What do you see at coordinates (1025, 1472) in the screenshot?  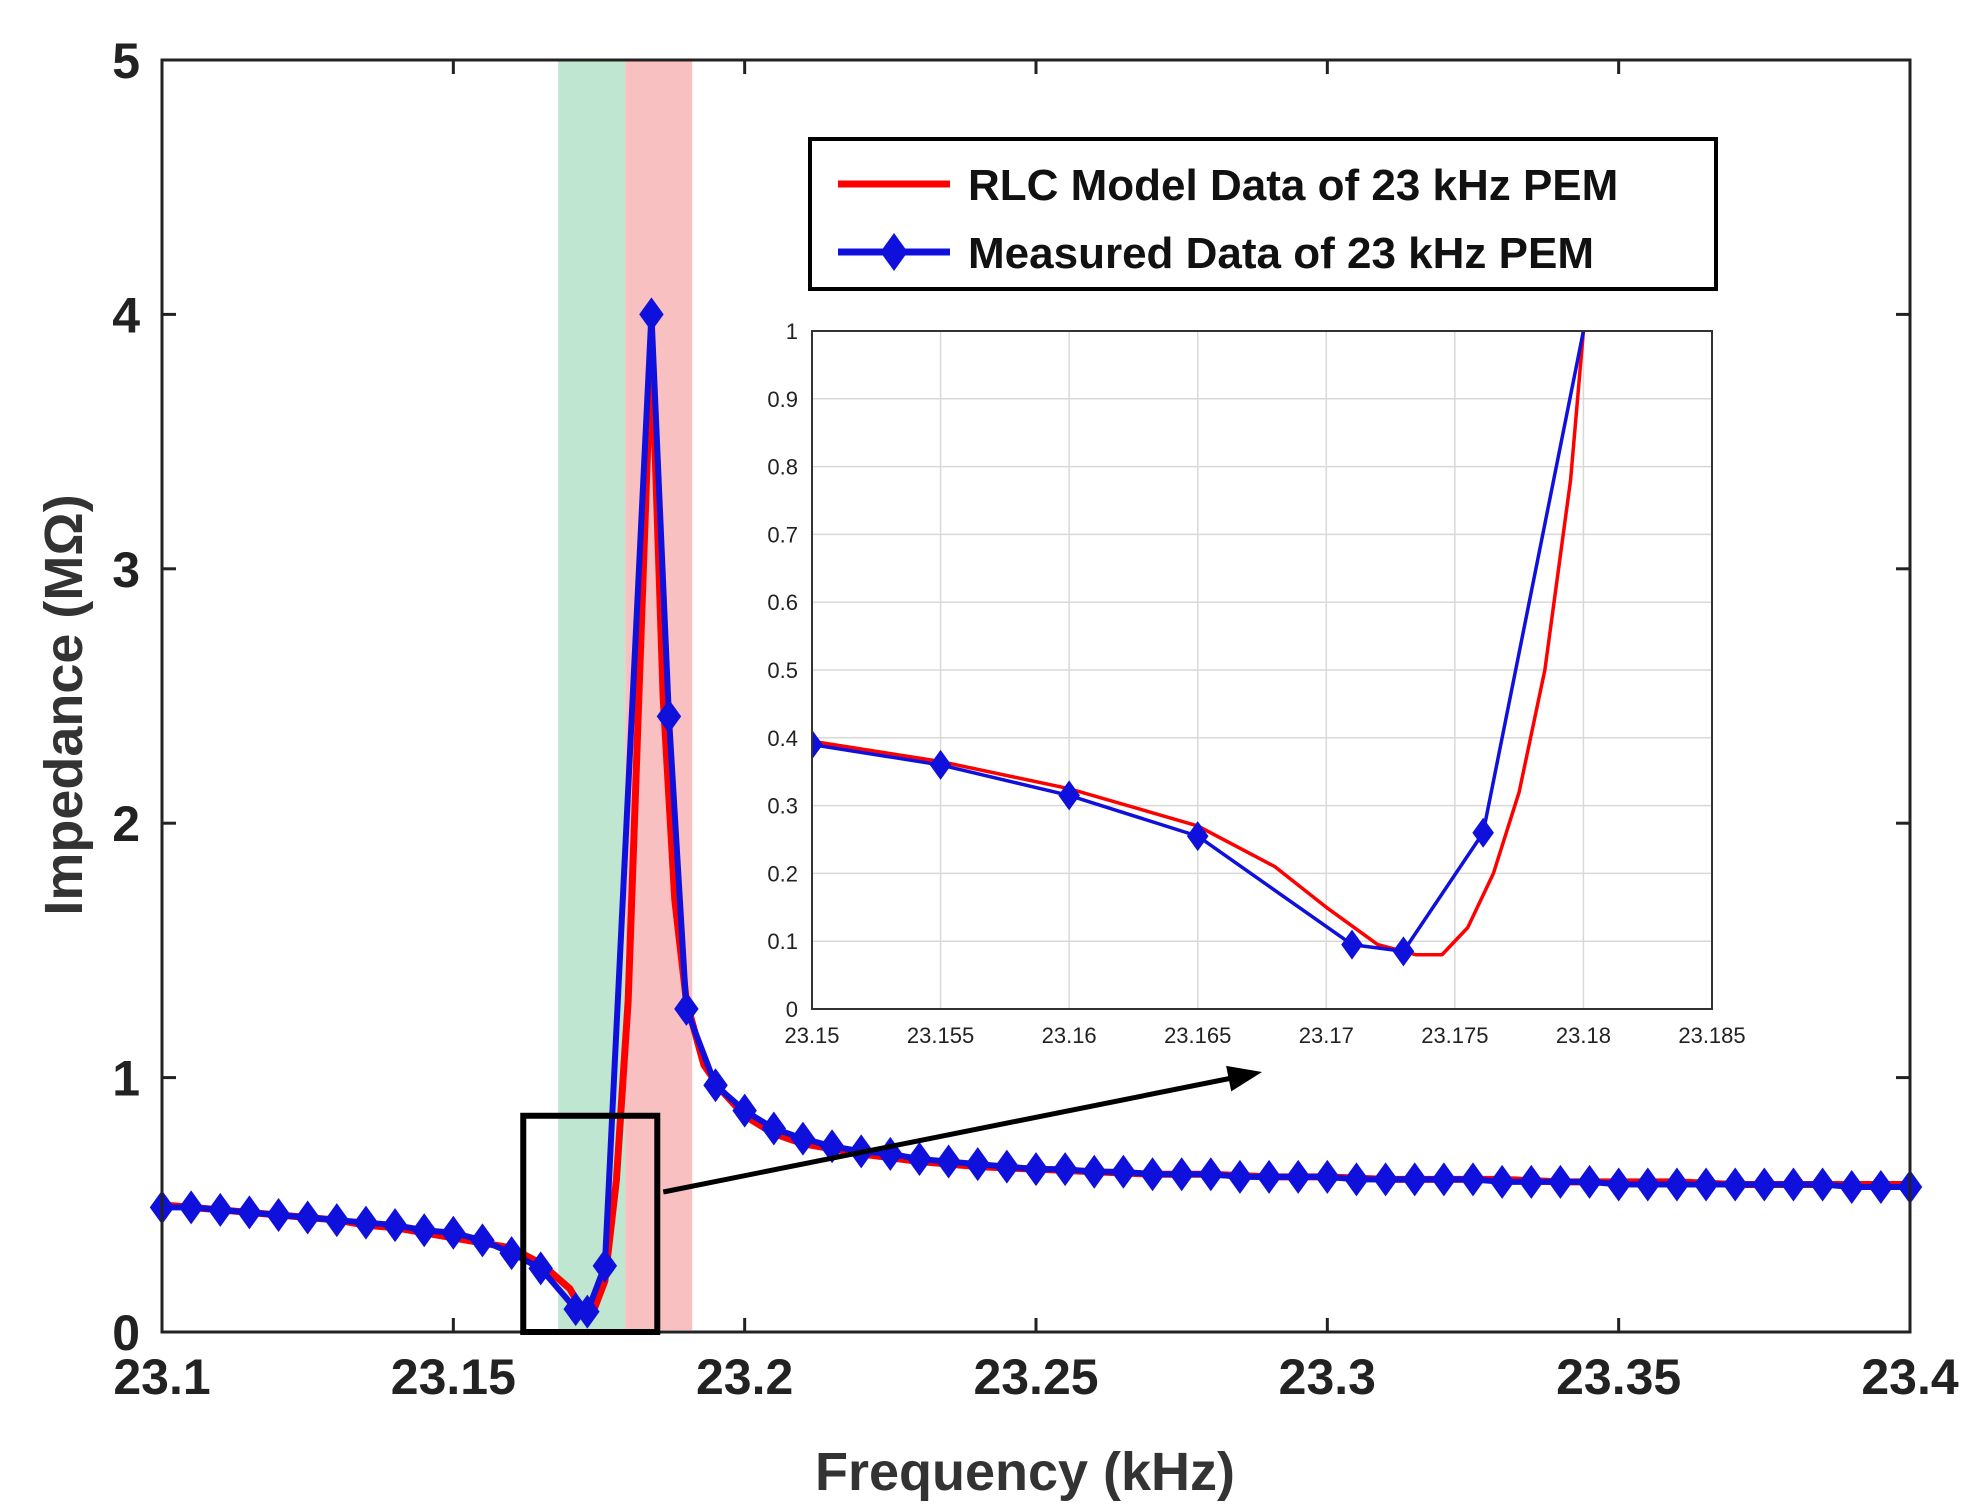 I see `x-axis-label: Frequency (kHz)` at bounding box center [1025, 1472].